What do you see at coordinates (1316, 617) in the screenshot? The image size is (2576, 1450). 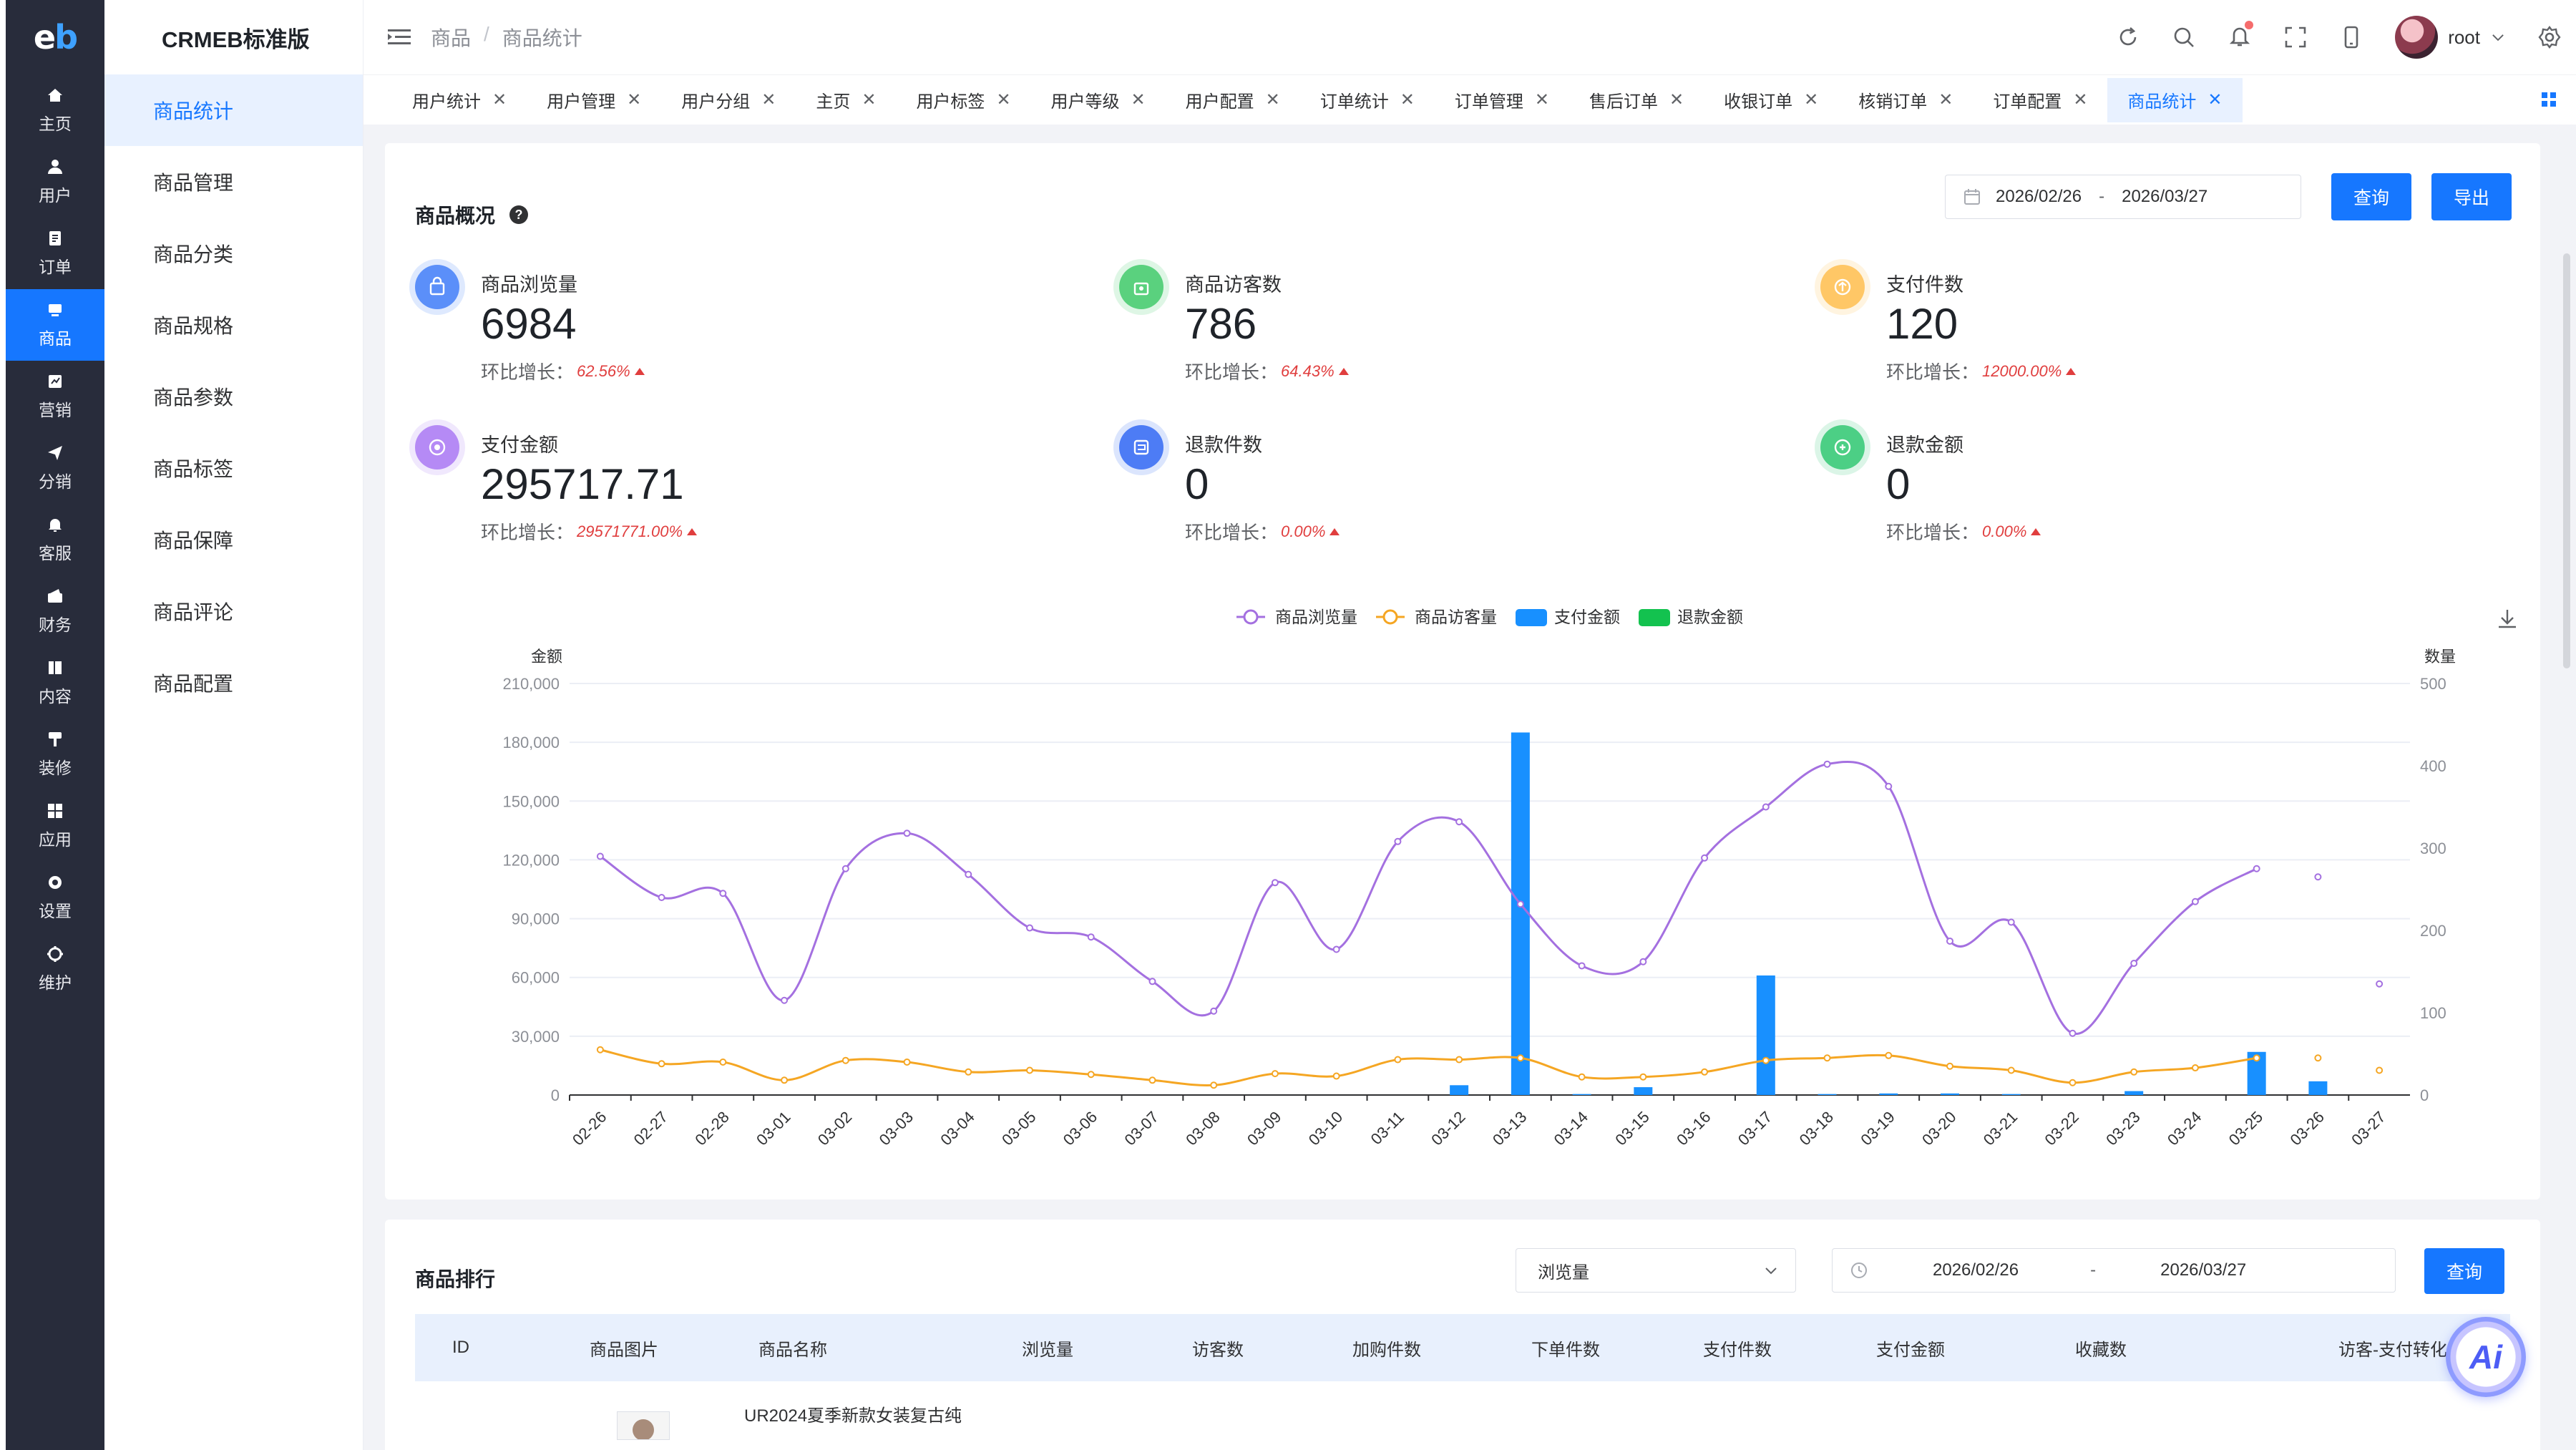 I see `legend-label-0: 商品浏览量` at bounding box center [1316, 617].